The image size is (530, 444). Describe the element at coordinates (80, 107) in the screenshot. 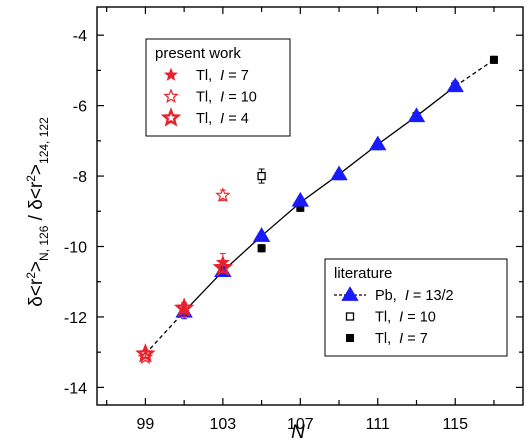

I see `y-tick-label: -6` at that location.